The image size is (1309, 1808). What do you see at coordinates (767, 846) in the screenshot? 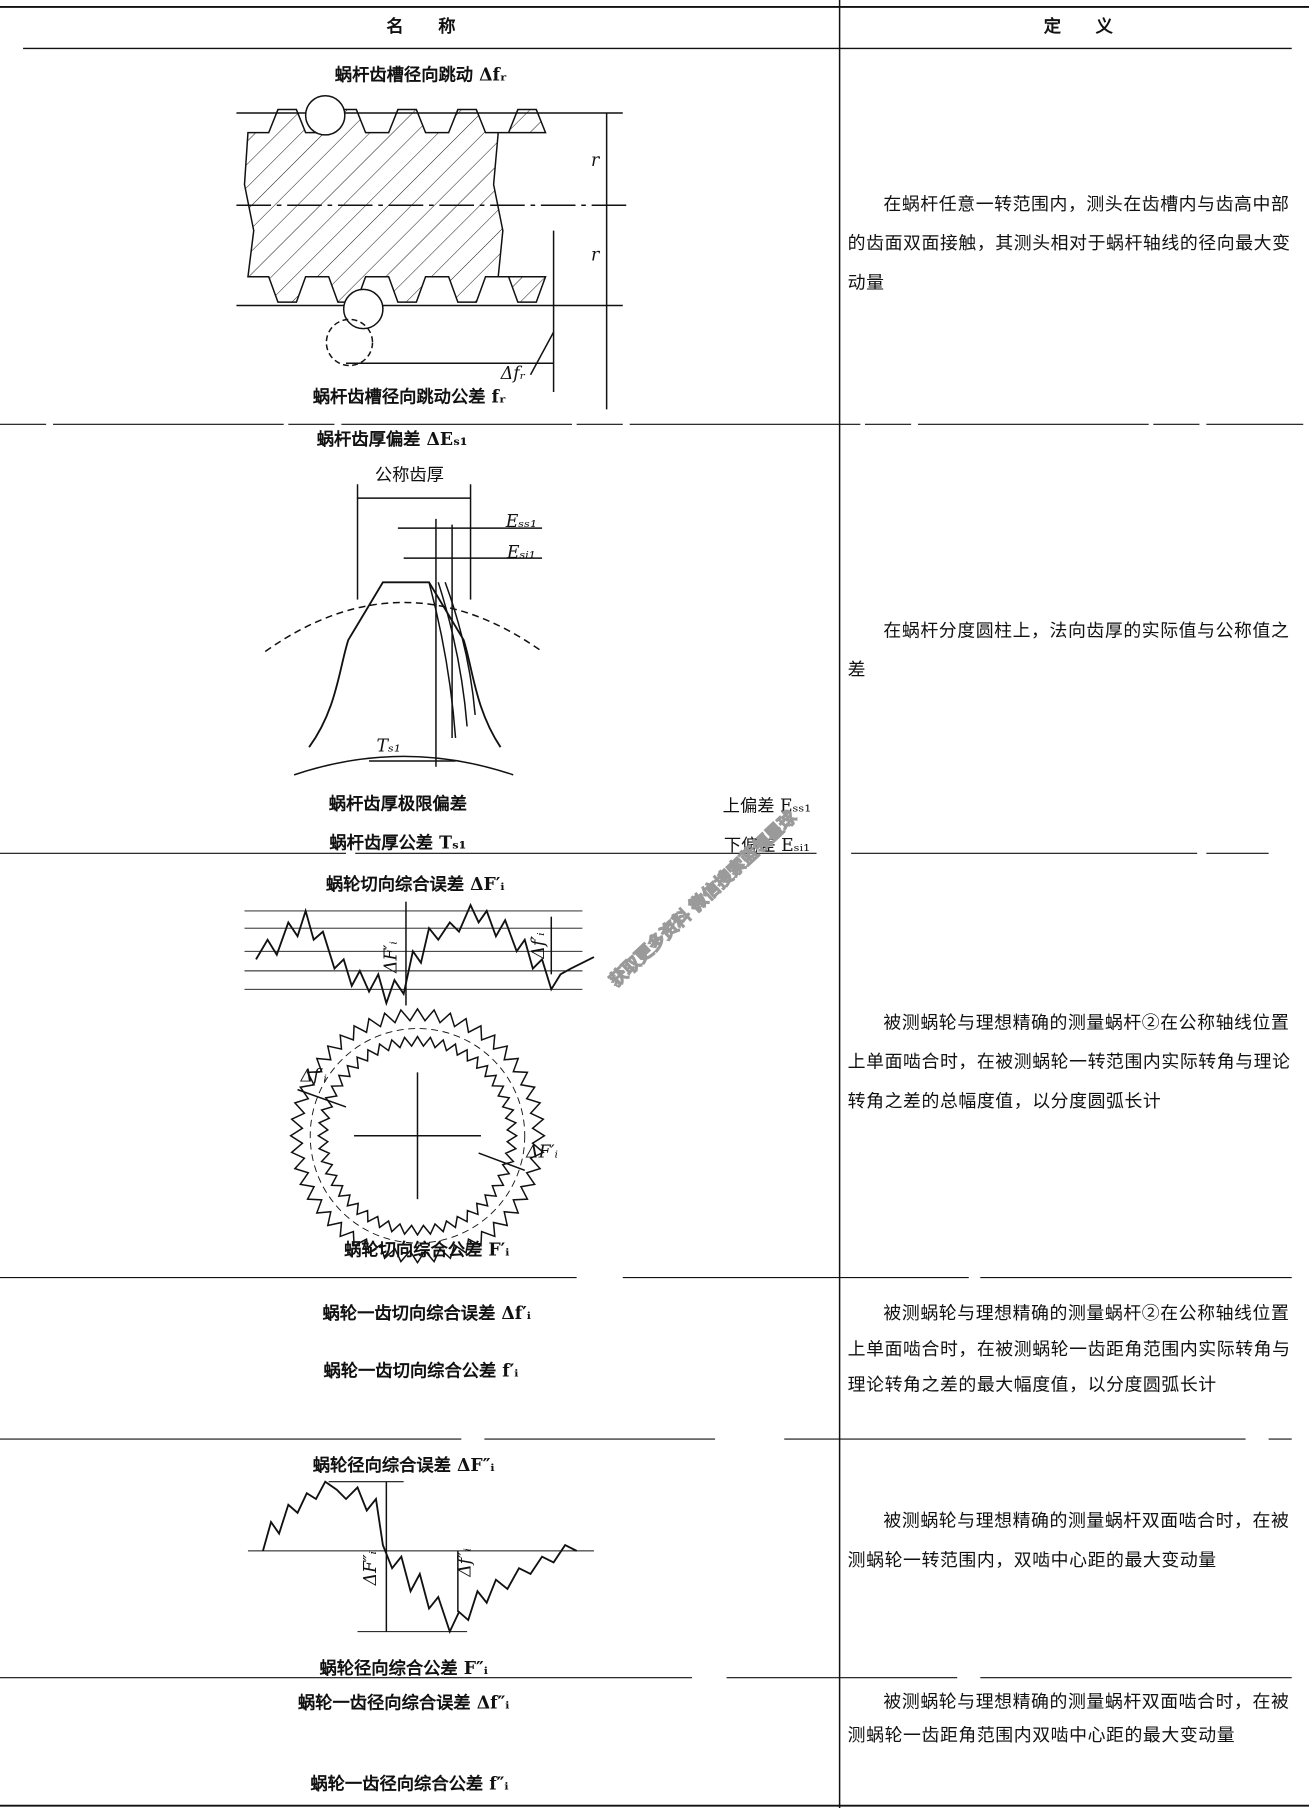
I see `deviation: 下偏差 Eₛᵢ₁` at bounding box center [767, 846].